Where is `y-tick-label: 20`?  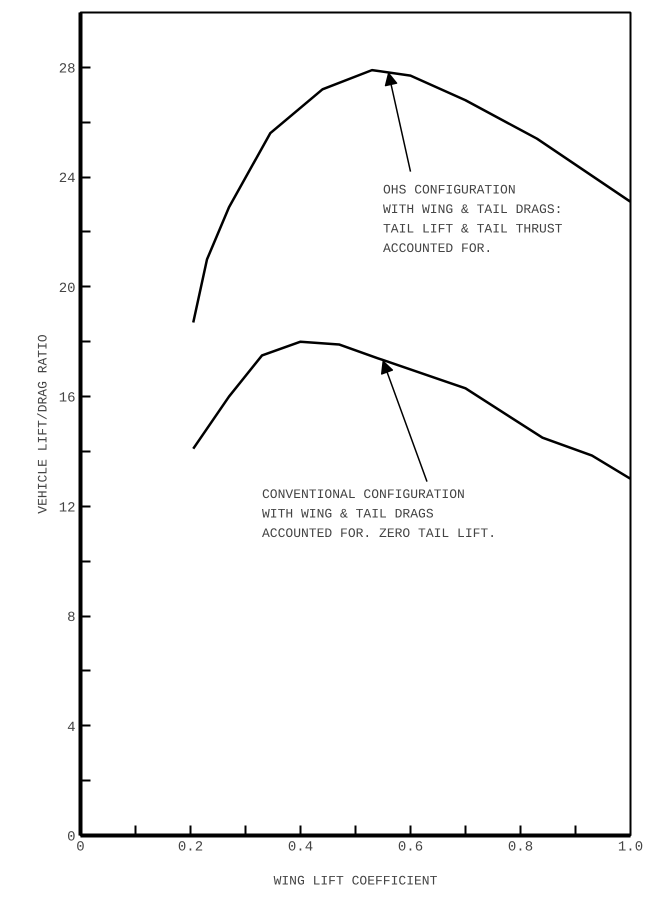
y-tick-label: 20 is located at coordinates (67, 288).